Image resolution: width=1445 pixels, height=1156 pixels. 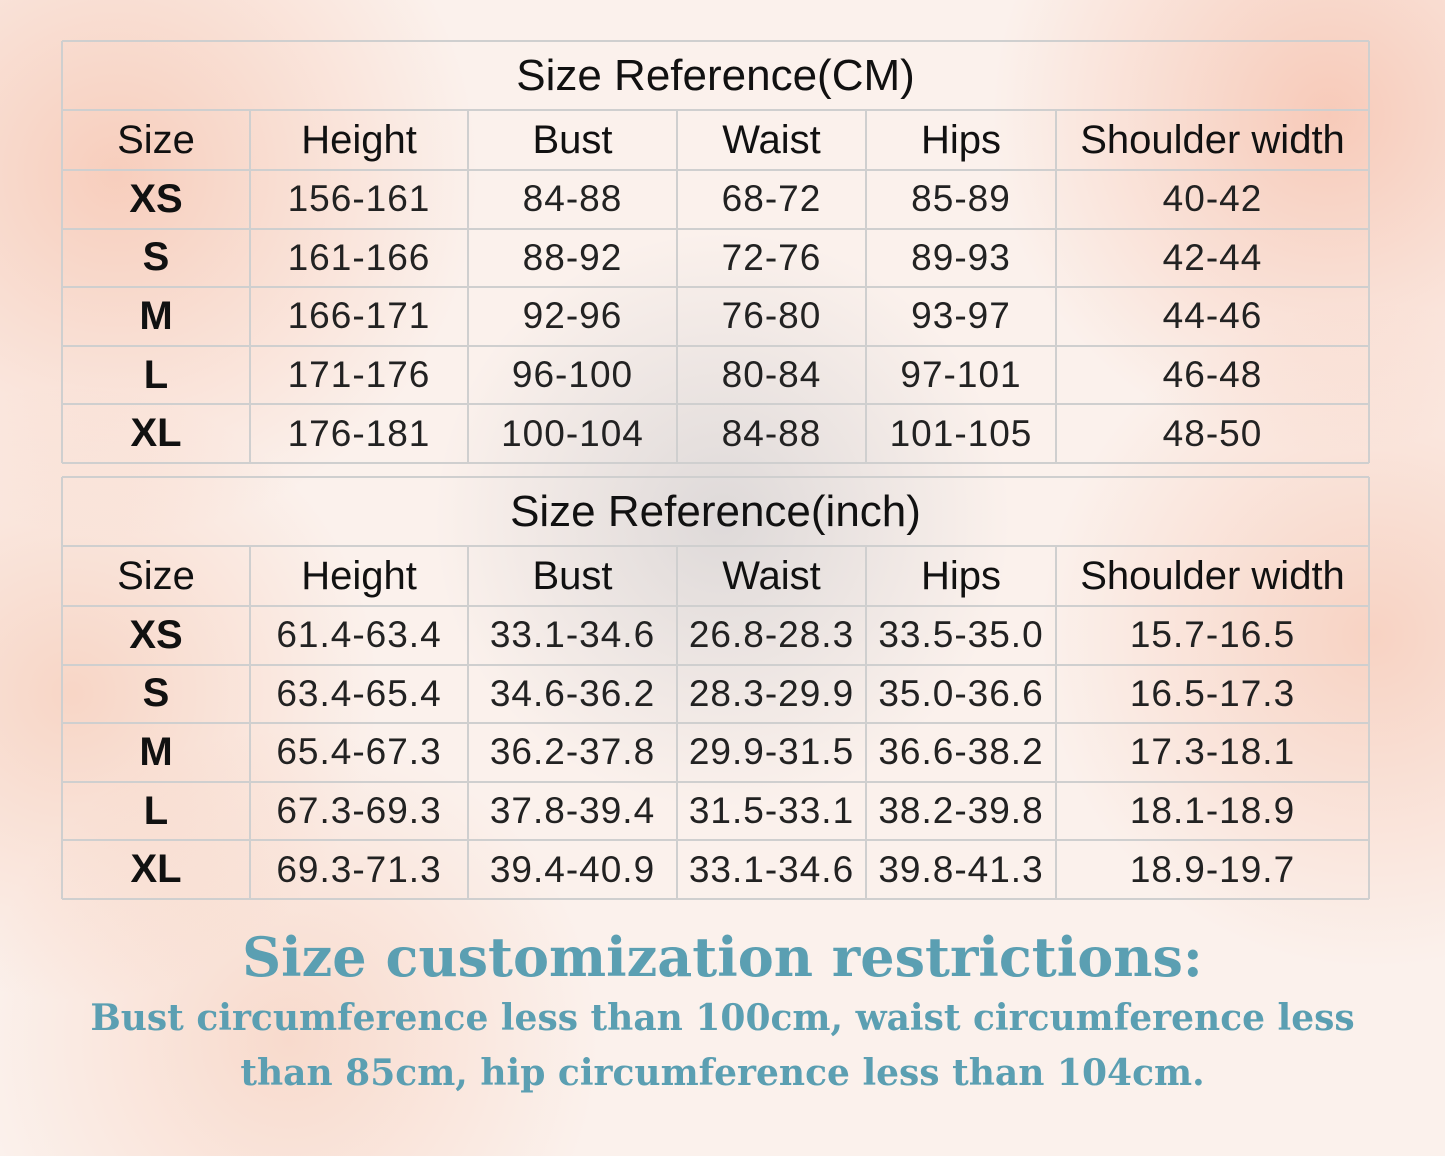 What do you see at coordinates (572, 375) in the screenshot?
I see `table-cell: 96-100` at bounding box center [572, 375].